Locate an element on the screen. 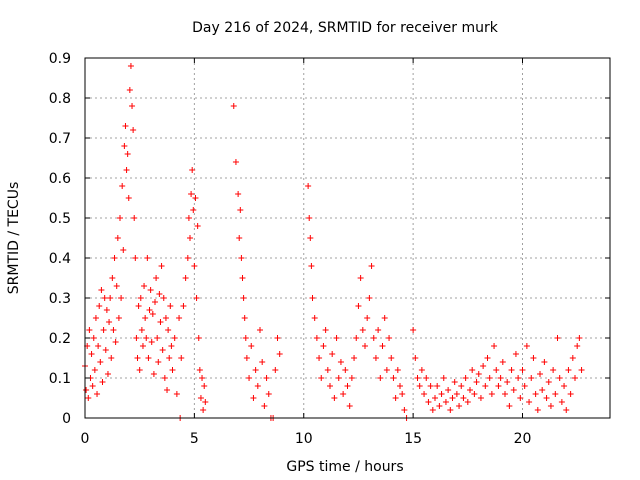 This screenshot has height=480, width=640. y-tick-label: 0.9 is located at coordinates (60, 59).